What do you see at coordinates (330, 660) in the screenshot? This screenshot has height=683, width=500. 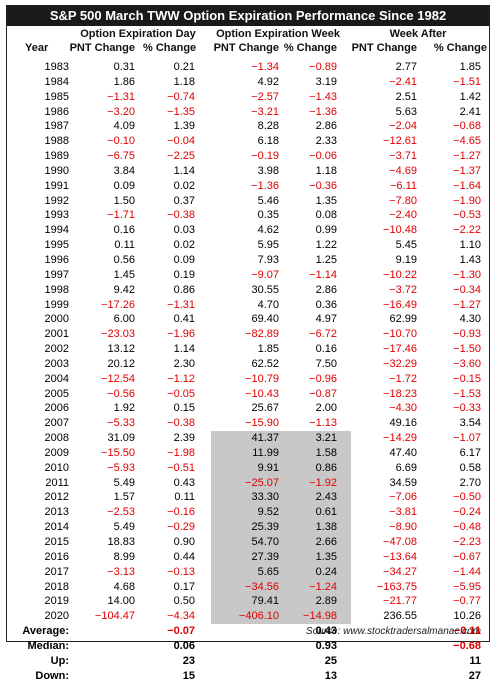 I see `summary-week-pct: 25` at bounding box center [330, 660].